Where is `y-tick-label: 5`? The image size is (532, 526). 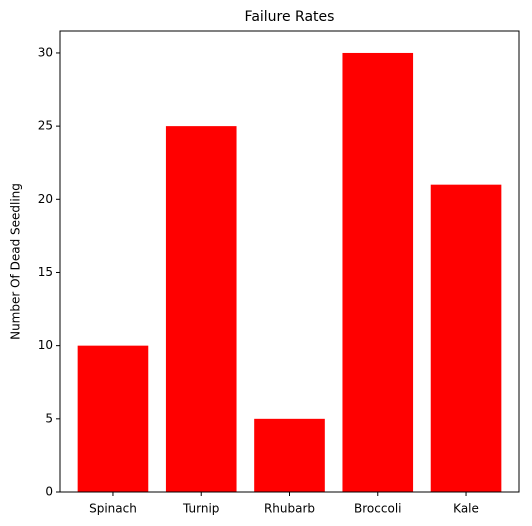
y-tick-label: 5 is located at coordinates (49, 418).